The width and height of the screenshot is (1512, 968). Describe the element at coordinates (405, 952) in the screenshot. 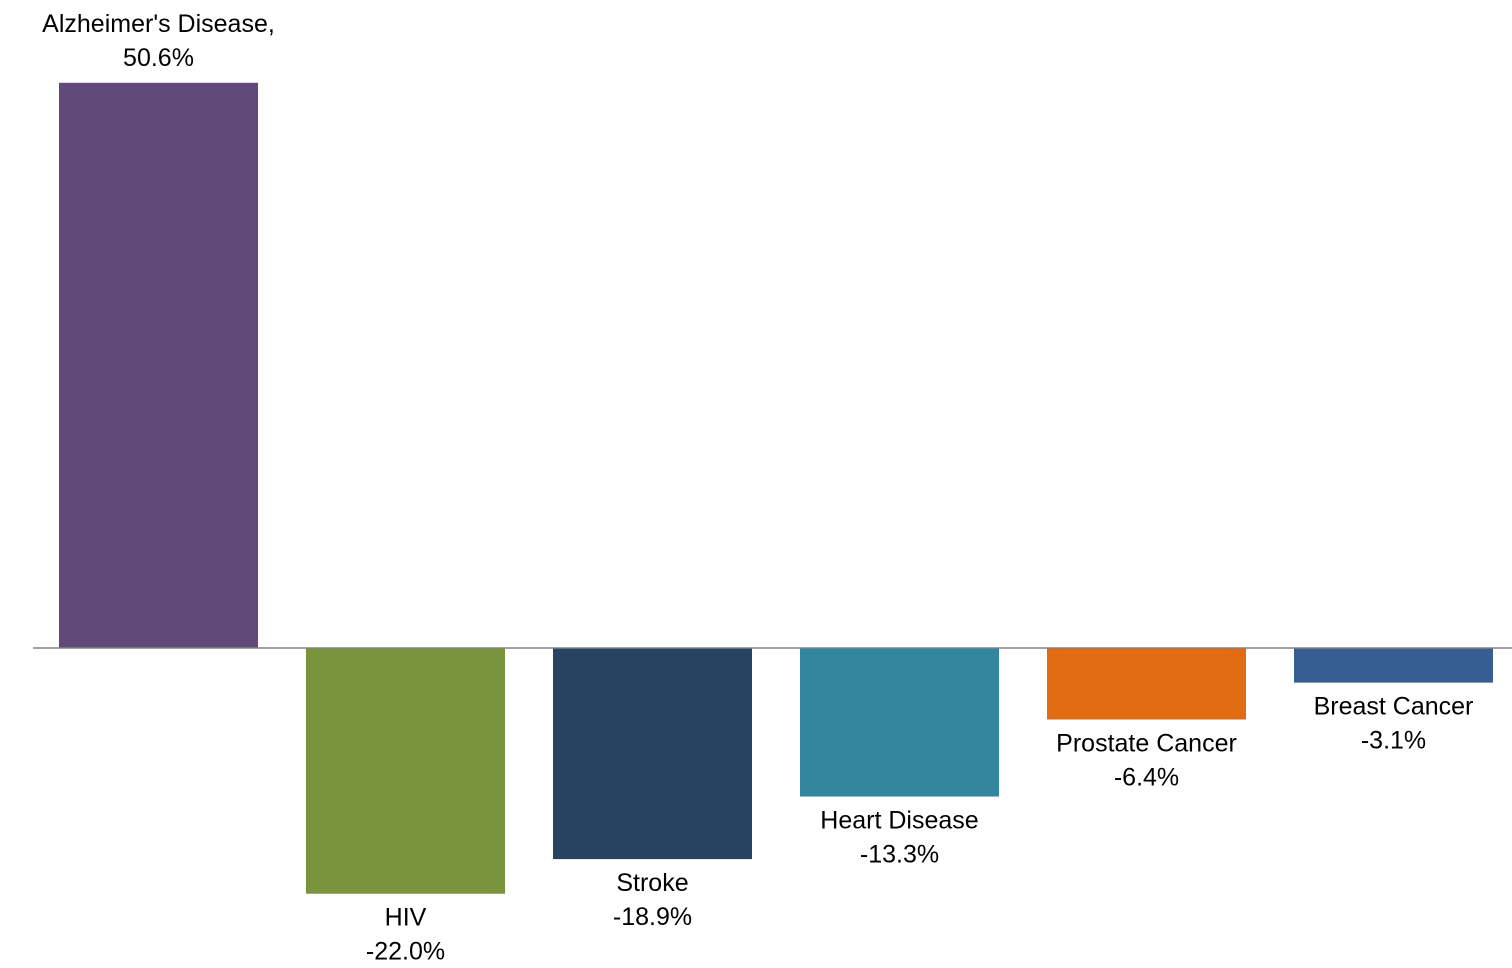

I see `value-label-hiv: -22.0%` at that location.